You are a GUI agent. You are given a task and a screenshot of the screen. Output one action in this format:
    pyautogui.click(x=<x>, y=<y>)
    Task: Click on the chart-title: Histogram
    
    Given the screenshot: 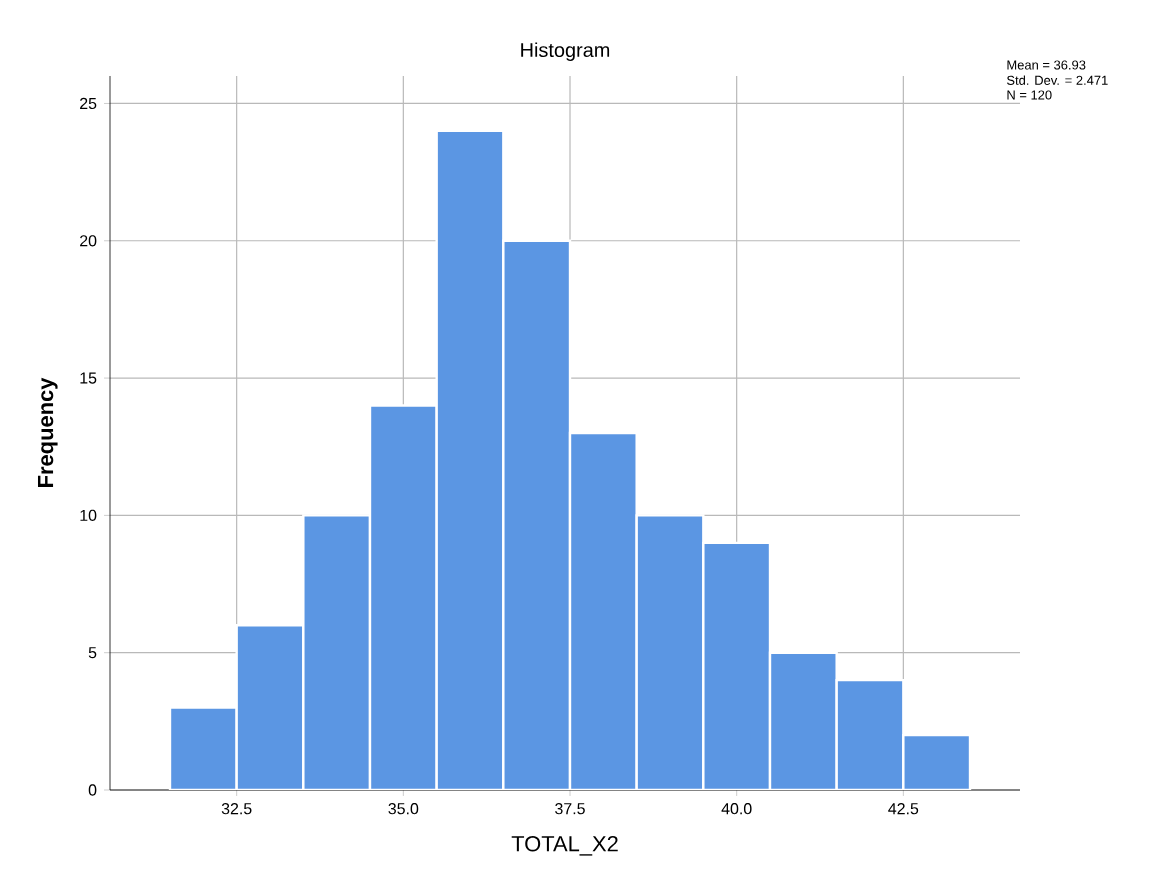 What is the action you would take?
    pyautogui.click(x=565, y=51)
    